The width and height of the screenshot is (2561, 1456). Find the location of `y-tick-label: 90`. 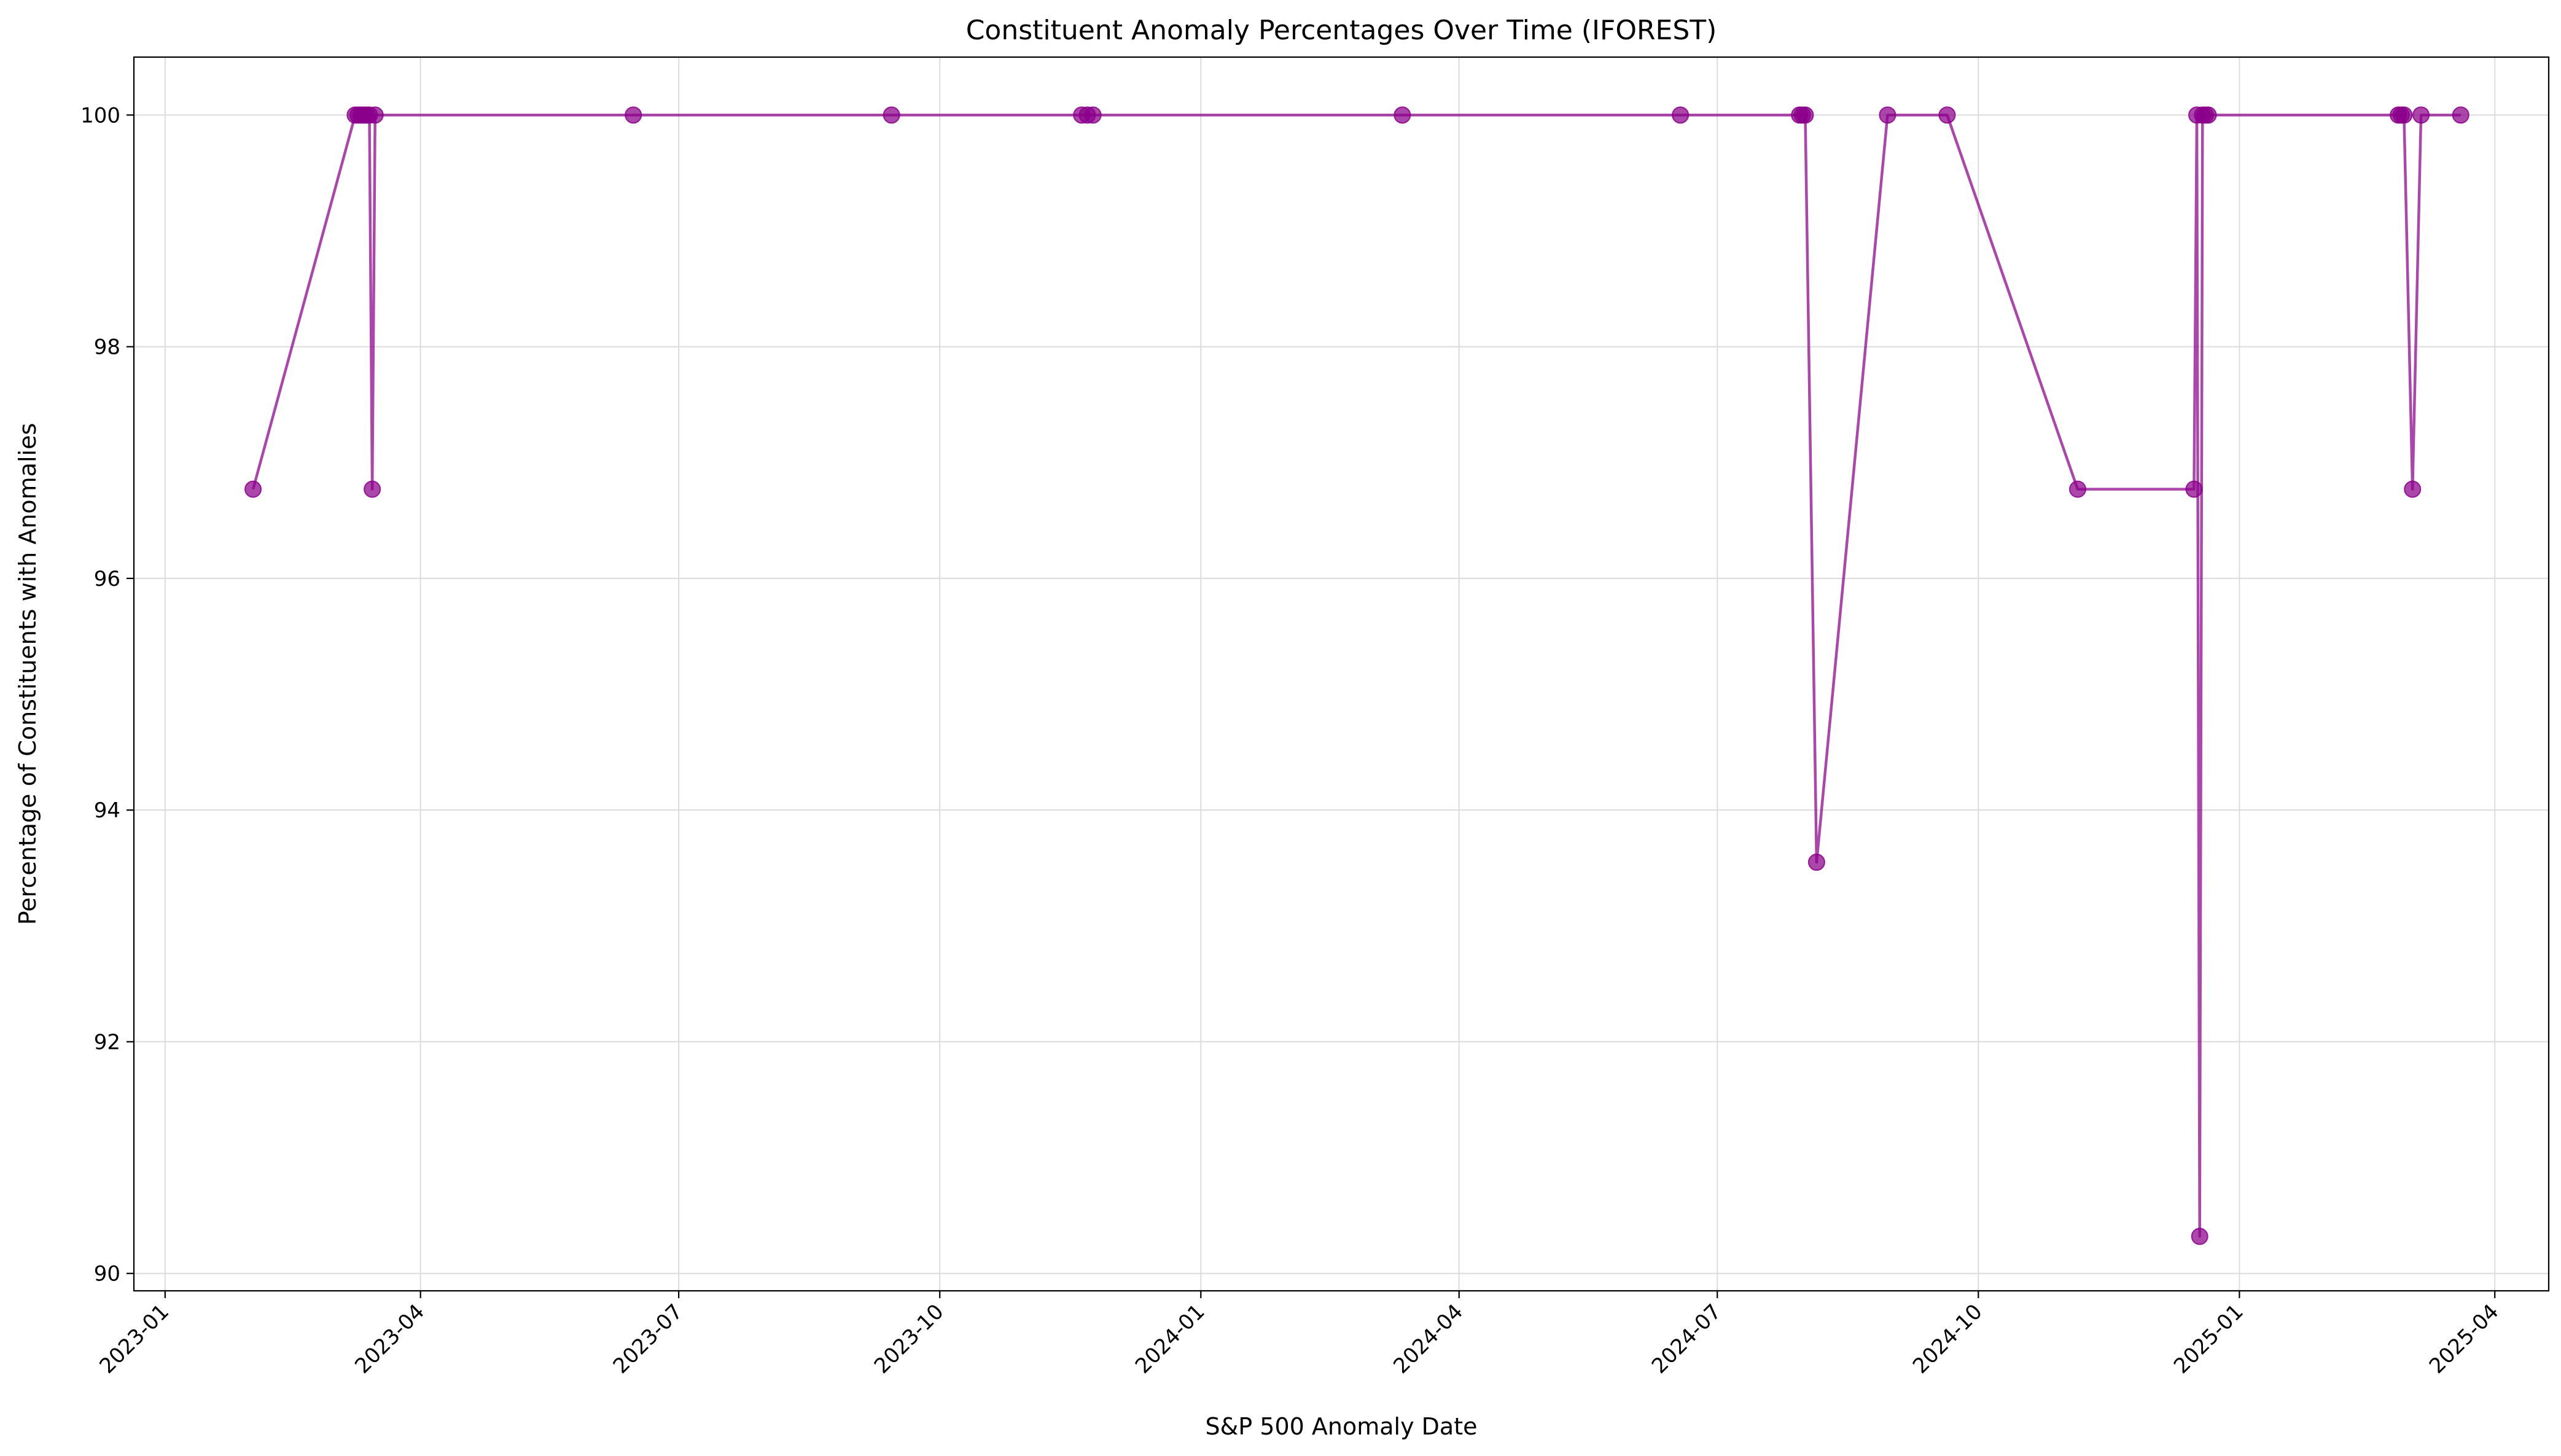

y-tick-label: 90 is located at coordinates (107, 1274).